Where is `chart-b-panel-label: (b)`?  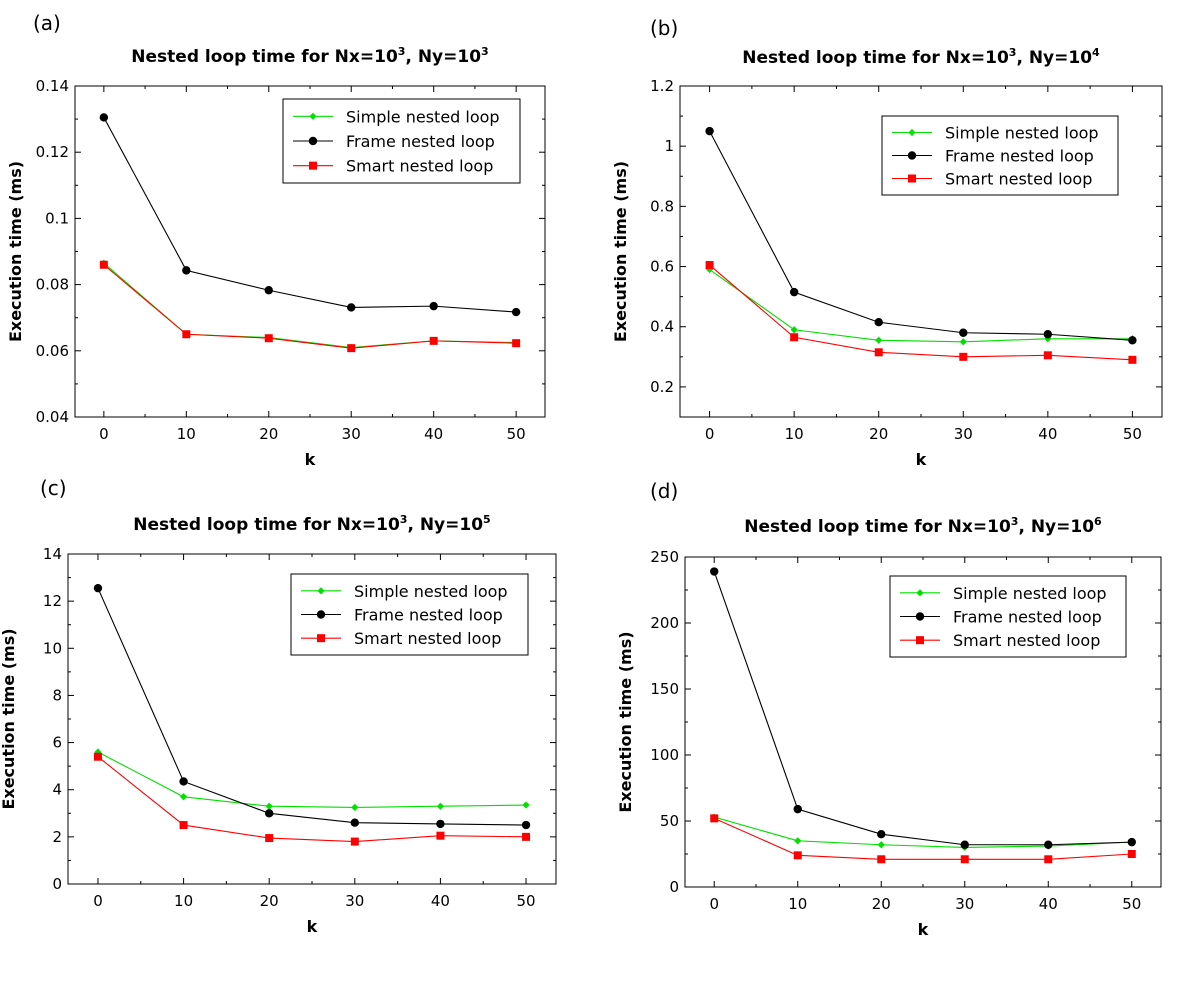
chart-b-panel-label: (b) is located at coordinates (664, 28).